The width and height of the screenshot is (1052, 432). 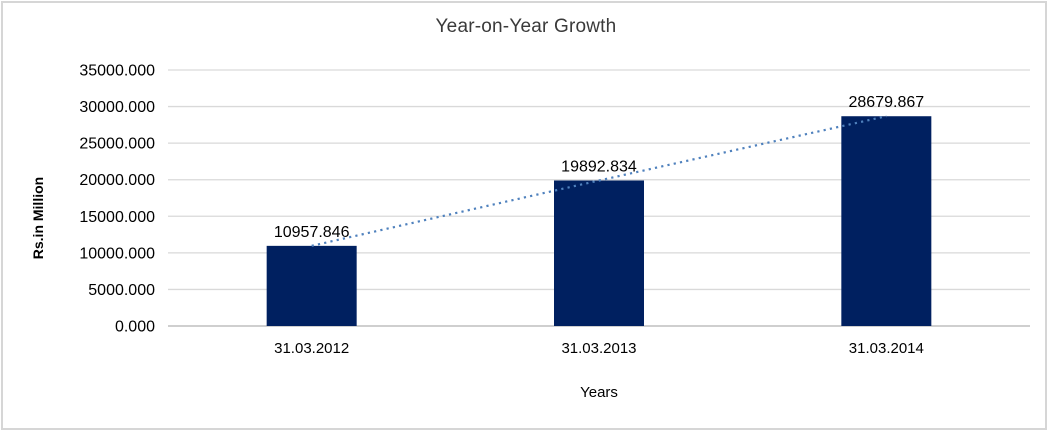 What do you see at coordinates (117, 217) in the screenshot?
I see `y-tick-label: 15000.000` at bounding box center [117, 217].